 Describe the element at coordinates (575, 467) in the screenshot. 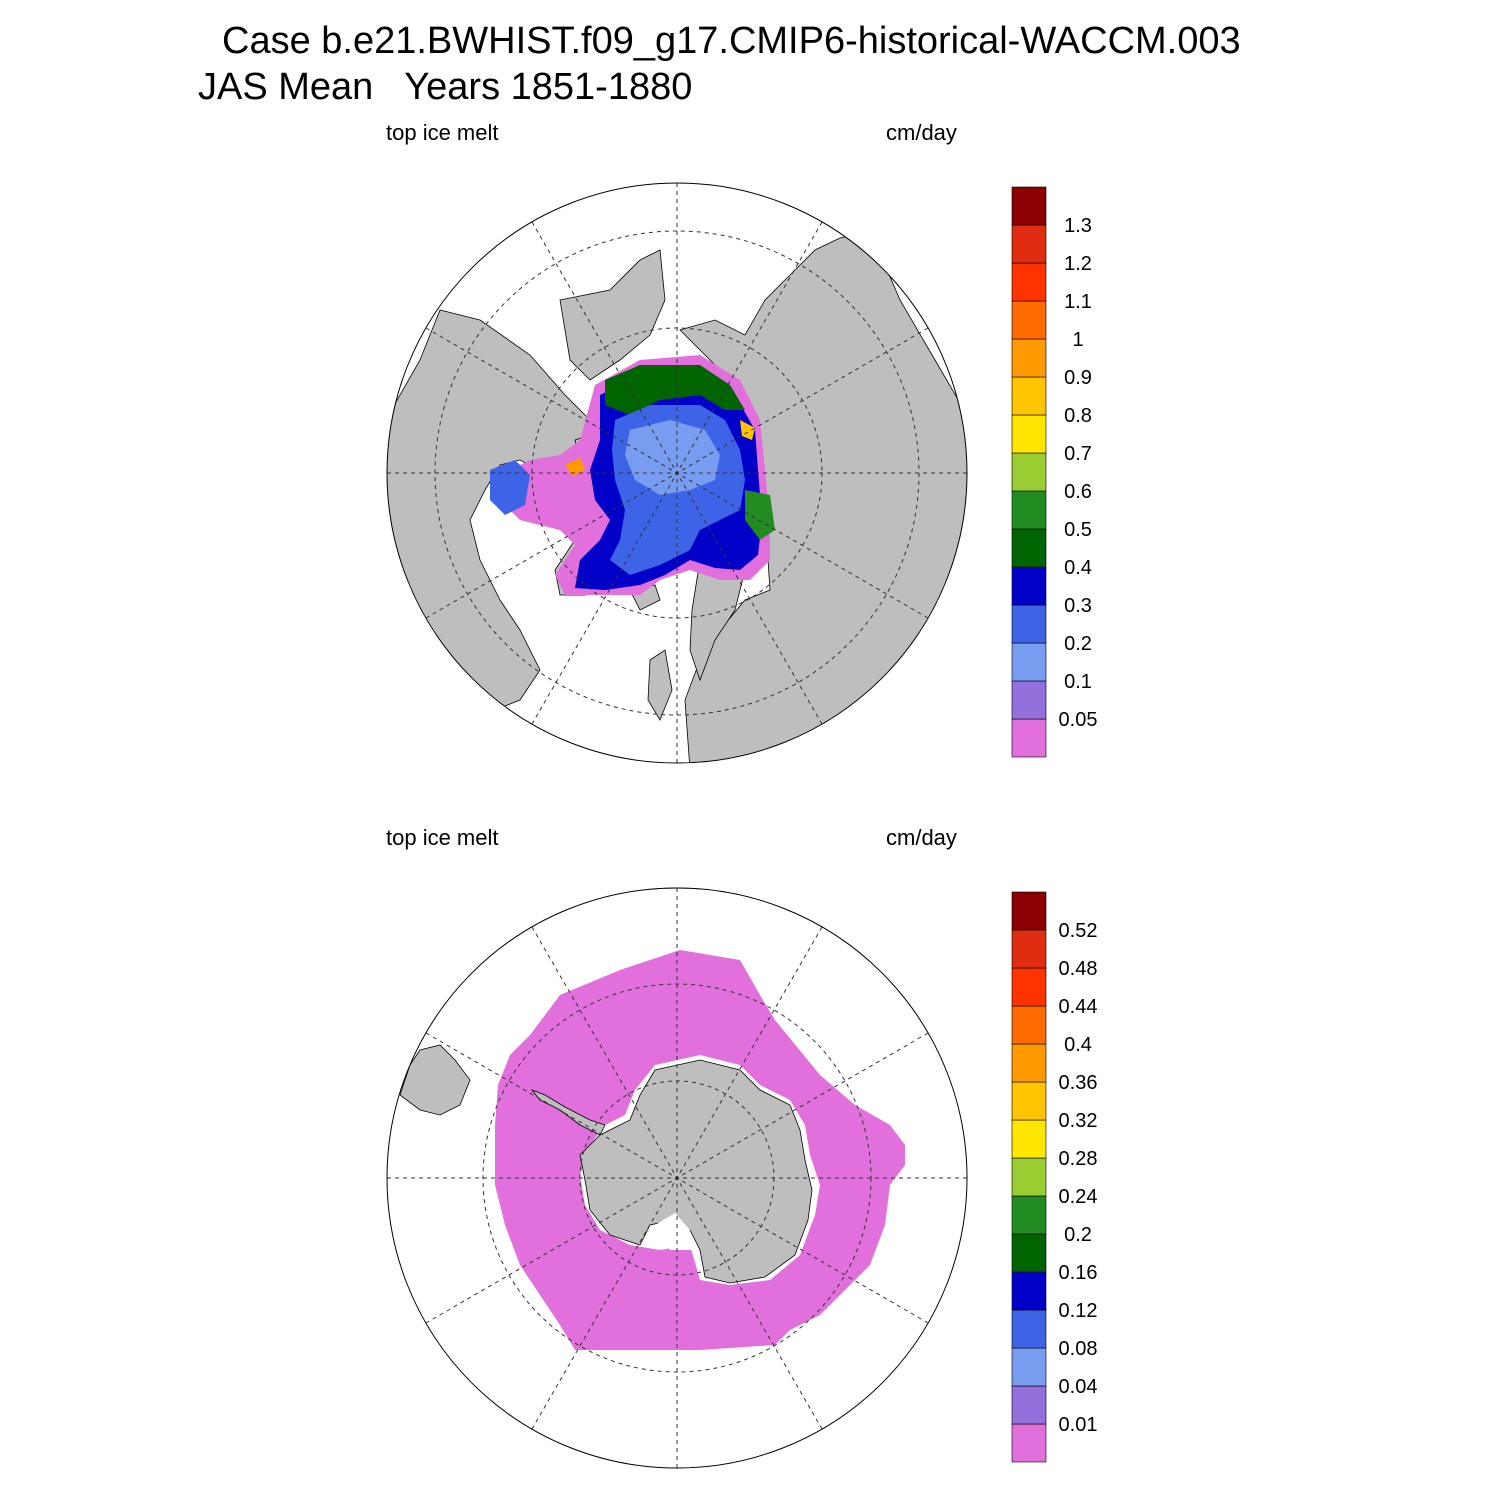

I see `melt-field-hotspot` at that location.